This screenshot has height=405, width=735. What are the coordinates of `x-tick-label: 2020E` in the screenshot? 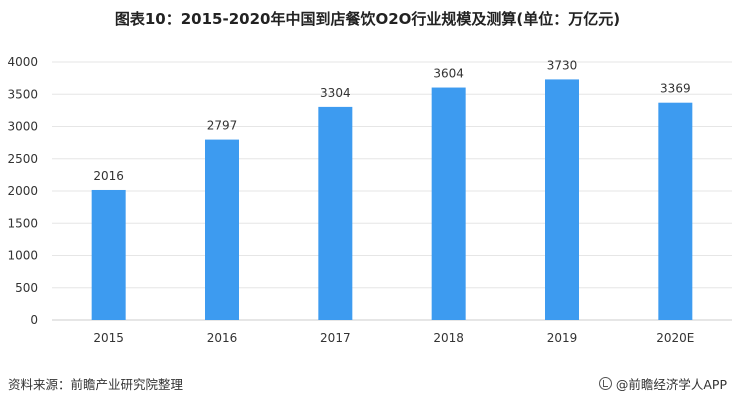 It's located at (675, 338).